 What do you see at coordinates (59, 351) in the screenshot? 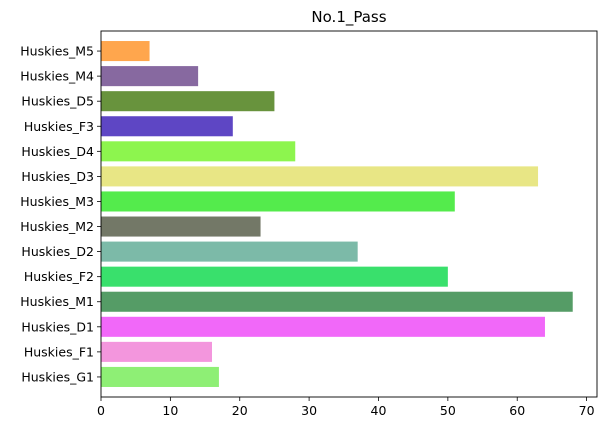
I see `y-tick-label-huskies-f1: Huskies_F1` at bounding box center [59, 351].